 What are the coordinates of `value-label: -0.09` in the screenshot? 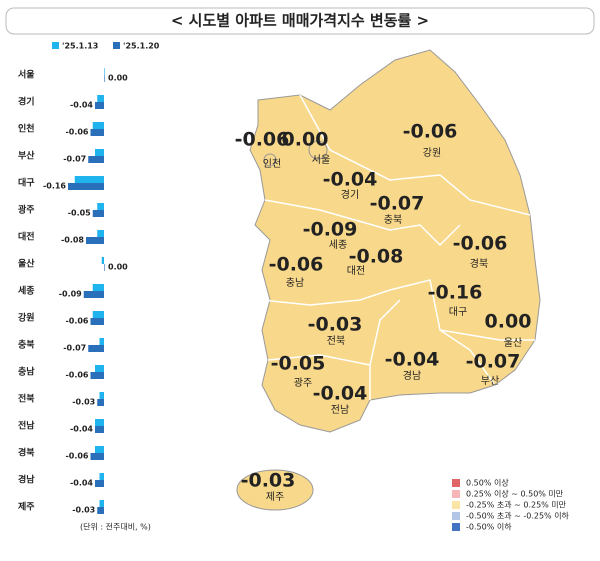 It's located at (70, 294).